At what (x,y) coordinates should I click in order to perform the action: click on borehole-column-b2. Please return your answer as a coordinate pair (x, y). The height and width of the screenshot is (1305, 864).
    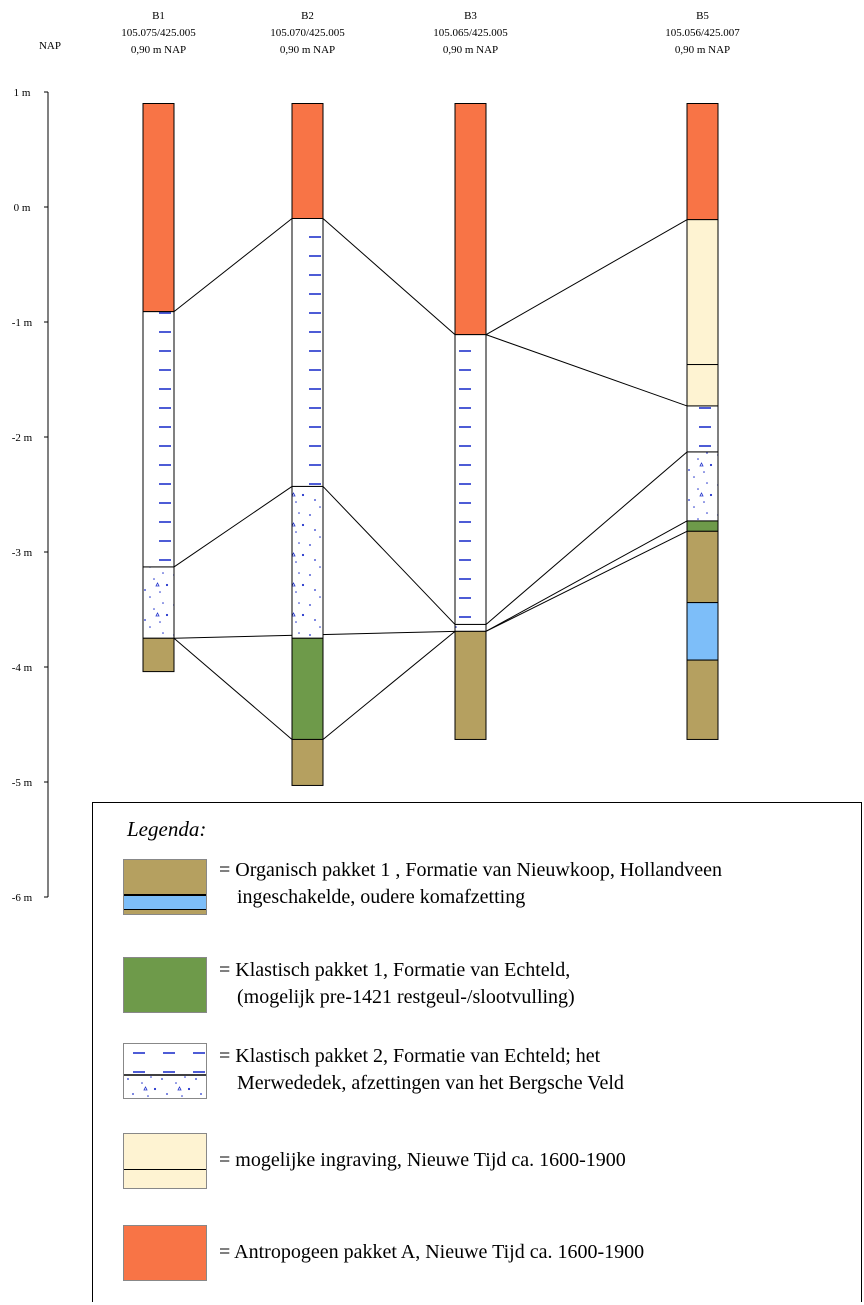
    Looking at the image, I should click on (307, 444).